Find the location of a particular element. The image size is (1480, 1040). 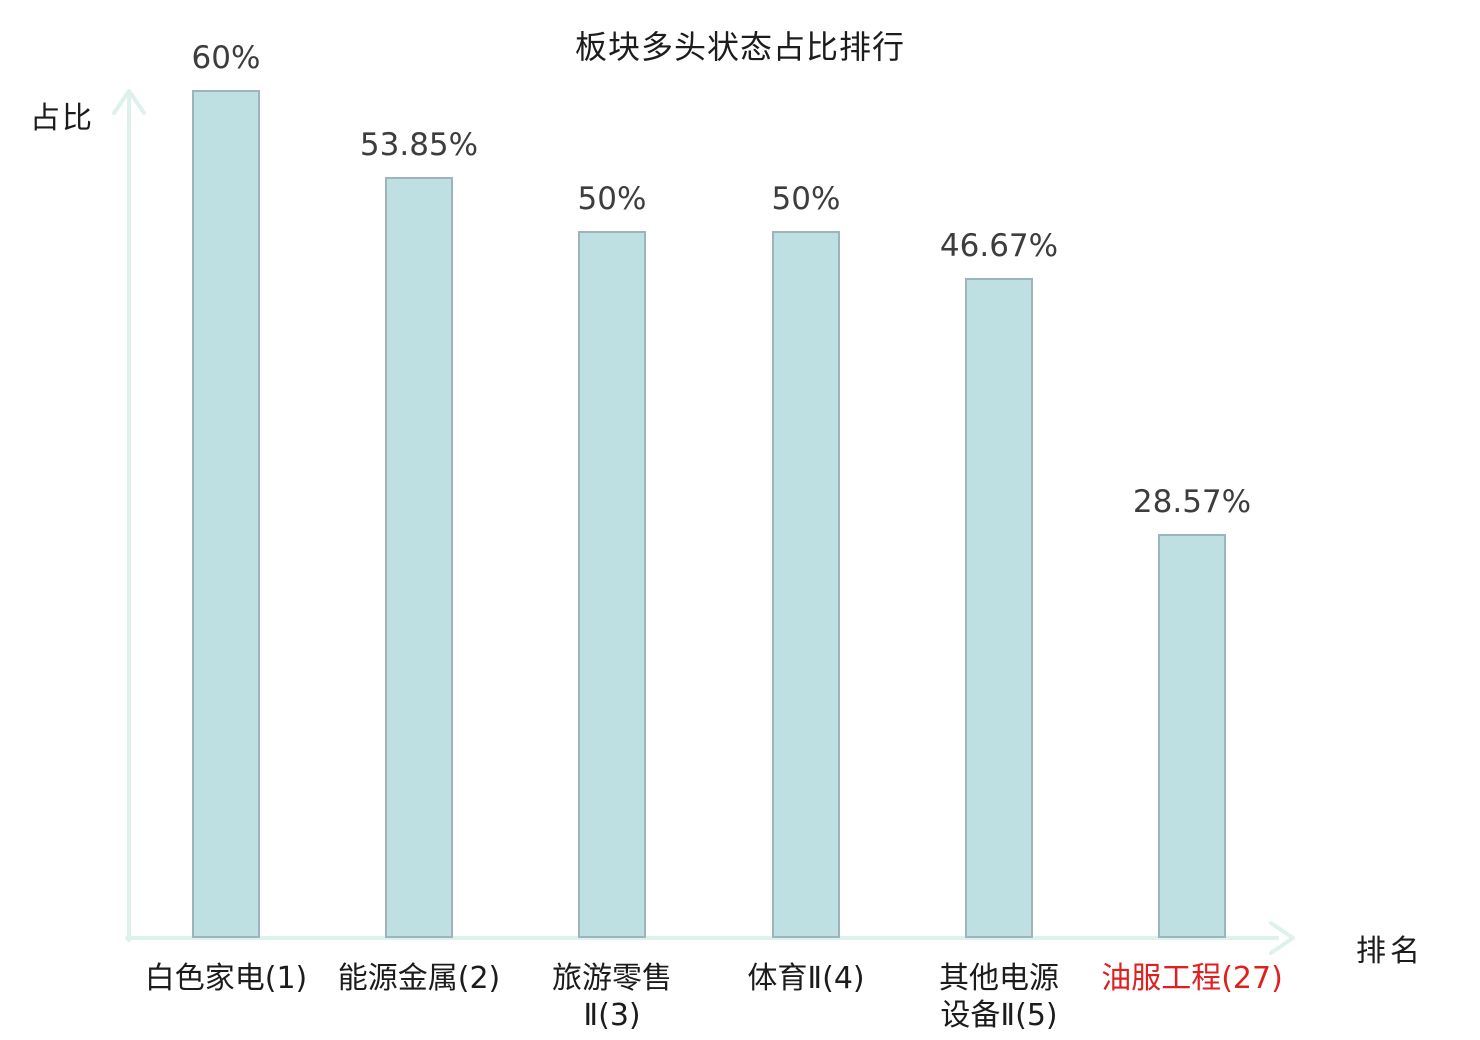

y-axis-arrow-icon is located at coordinates (129, 102).